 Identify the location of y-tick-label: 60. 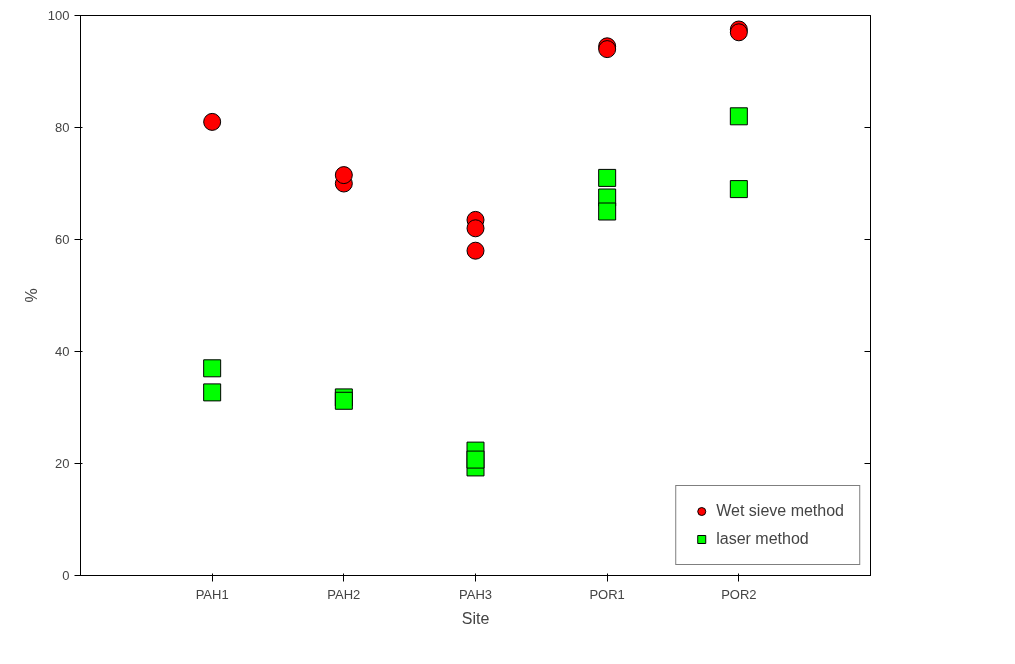
(62, 239).